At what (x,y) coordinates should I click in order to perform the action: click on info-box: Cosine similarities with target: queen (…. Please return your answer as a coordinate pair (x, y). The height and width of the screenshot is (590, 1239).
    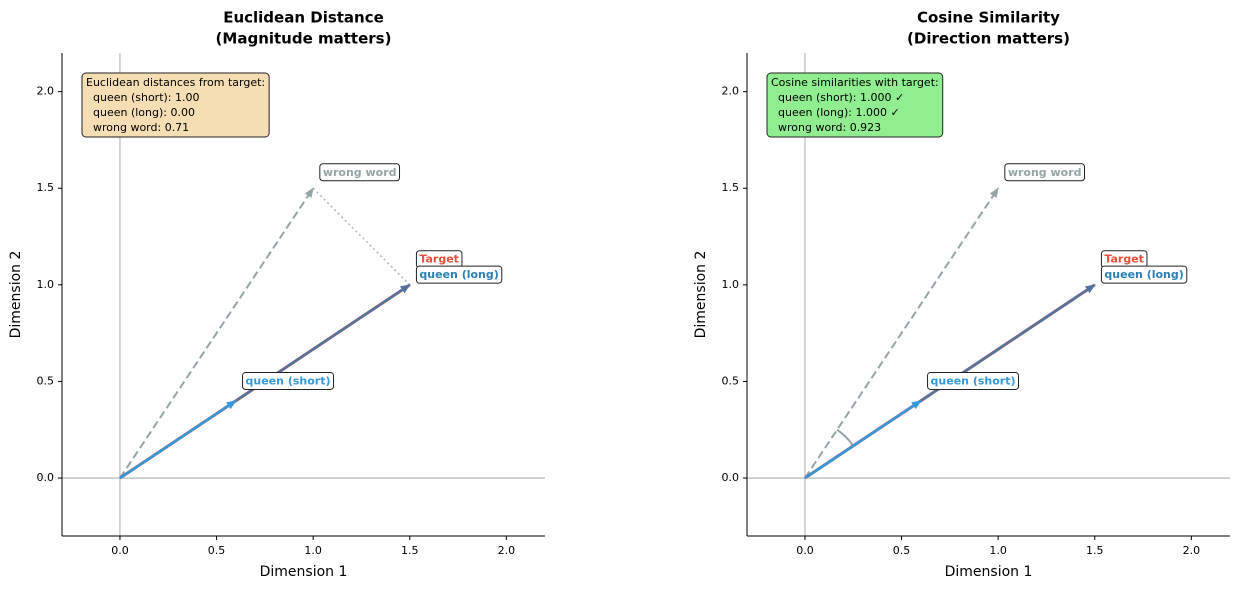
    Looking at the image, I should click on (855, 105).